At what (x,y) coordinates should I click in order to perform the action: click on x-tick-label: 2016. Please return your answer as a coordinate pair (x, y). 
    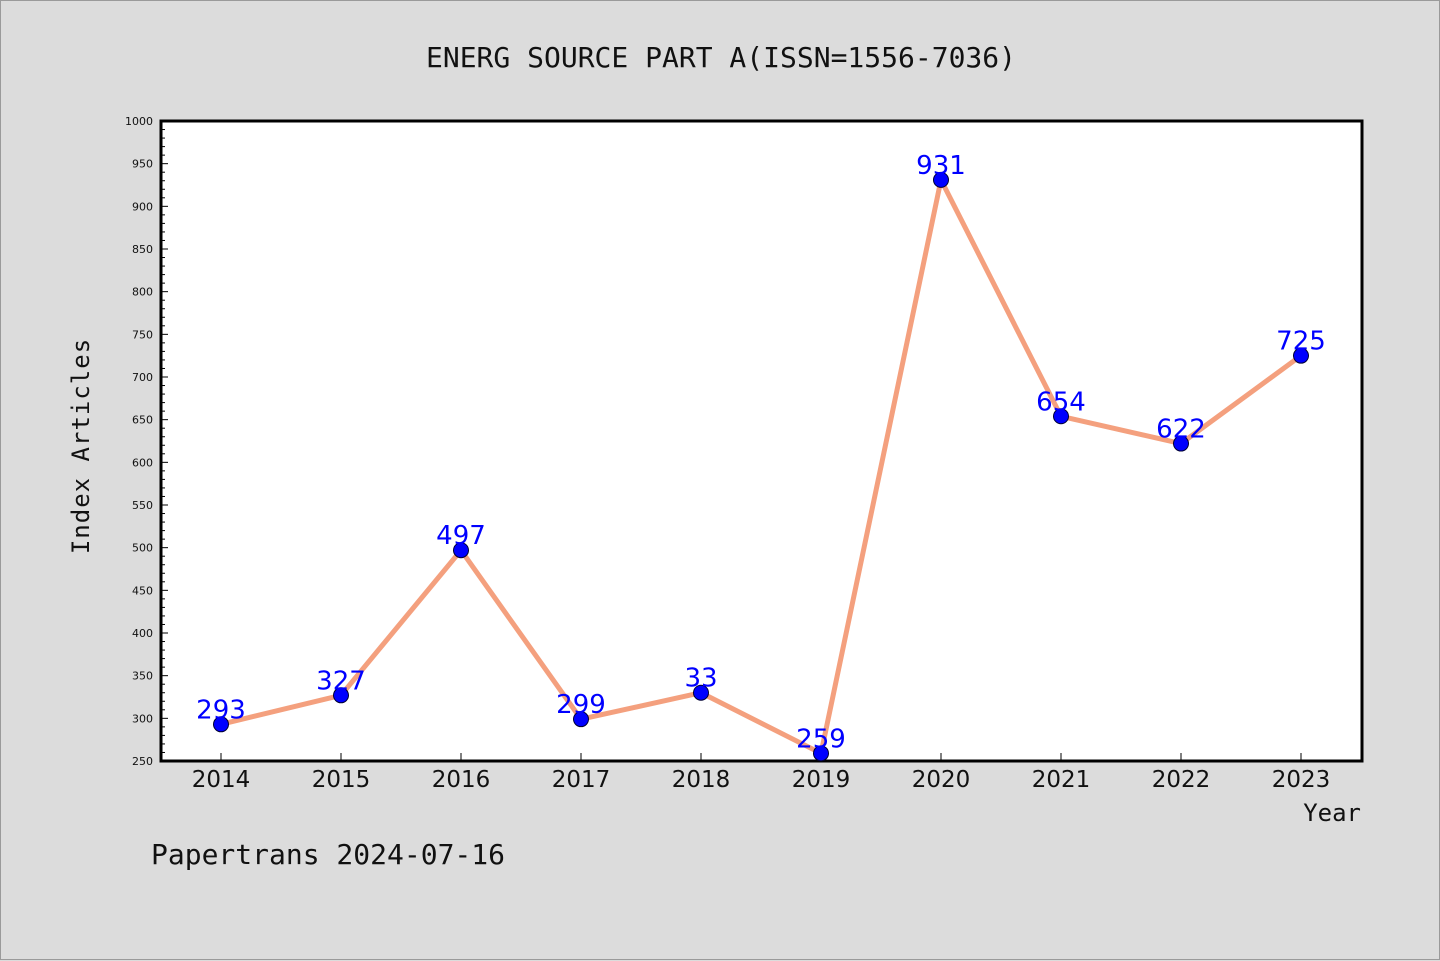
    Looking at the image, I should click on (461, 780).